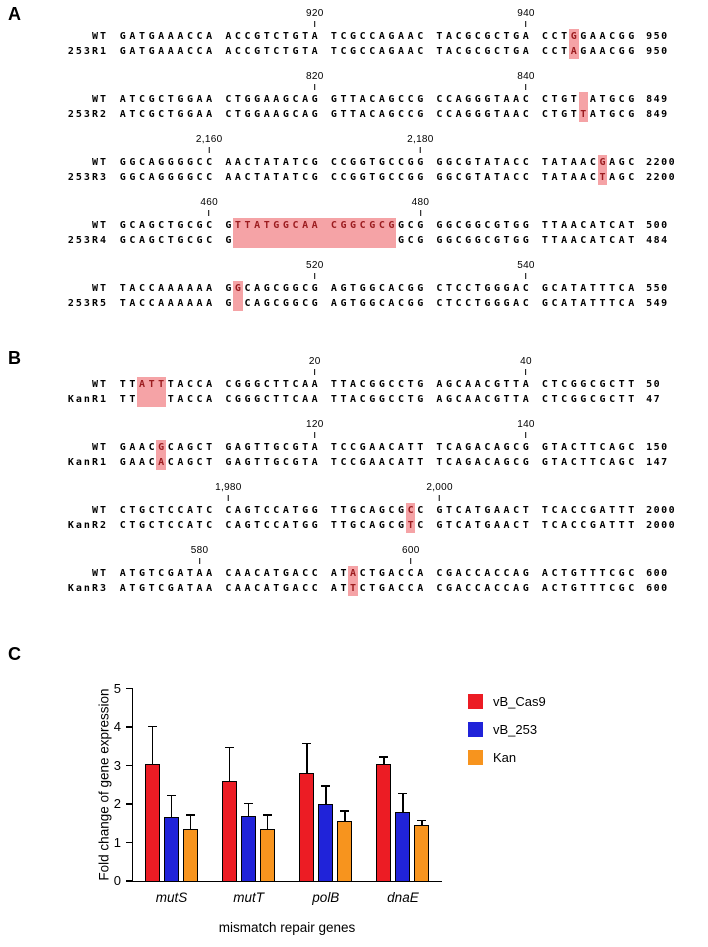 This screenshot has width=708, height=947. What do you see at coordinates (526, 435) in the screenshot?
I see `tick-mark` at bounding box center [526, 435].